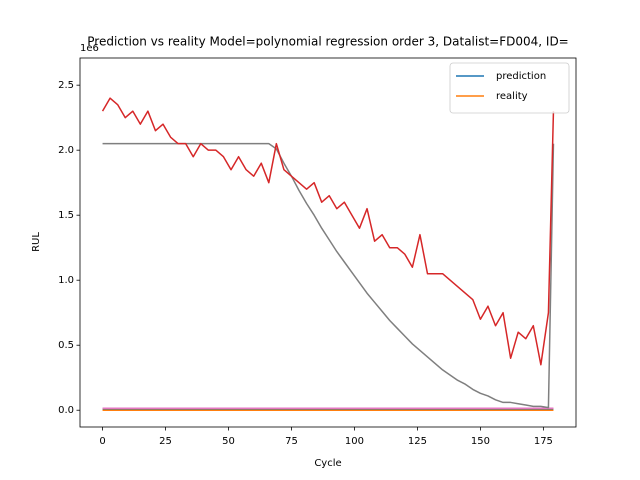  What do you see at coordinates (36, 242) in the screenshot?
I see `y-axis-label: RUL` at bounding box center [36, 242].